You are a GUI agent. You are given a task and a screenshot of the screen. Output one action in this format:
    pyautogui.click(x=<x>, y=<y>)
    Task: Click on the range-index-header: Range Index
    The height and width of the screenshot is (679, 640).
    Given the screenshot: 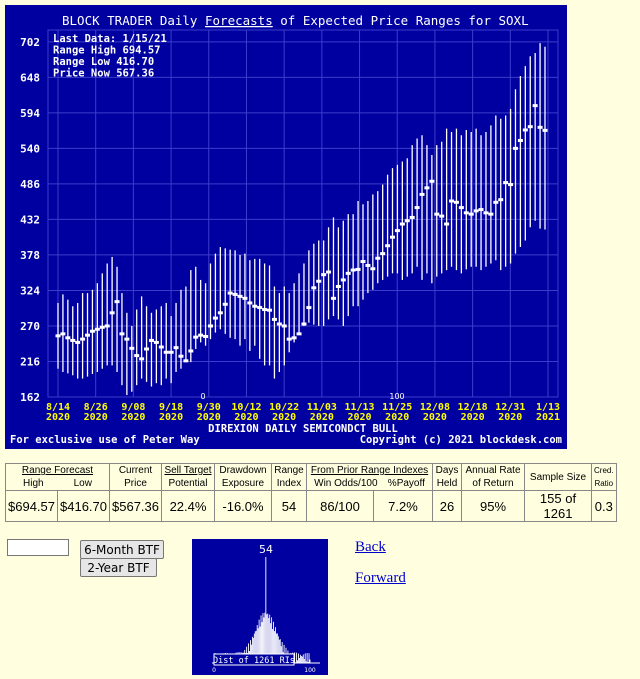 What is the action you would take?
    pyautogui.click(x=289, y=477)
    